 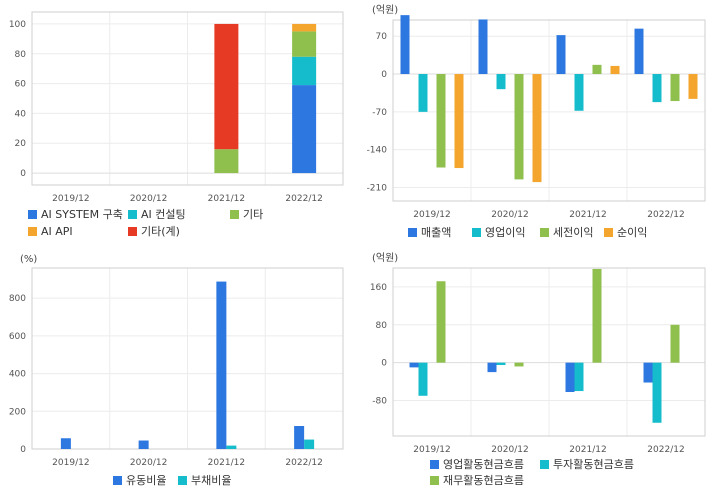 What do you see at coordinates (379, 113) in the screenshot?
I see `y-tick-label: -70` at bounding box center [379, 113].